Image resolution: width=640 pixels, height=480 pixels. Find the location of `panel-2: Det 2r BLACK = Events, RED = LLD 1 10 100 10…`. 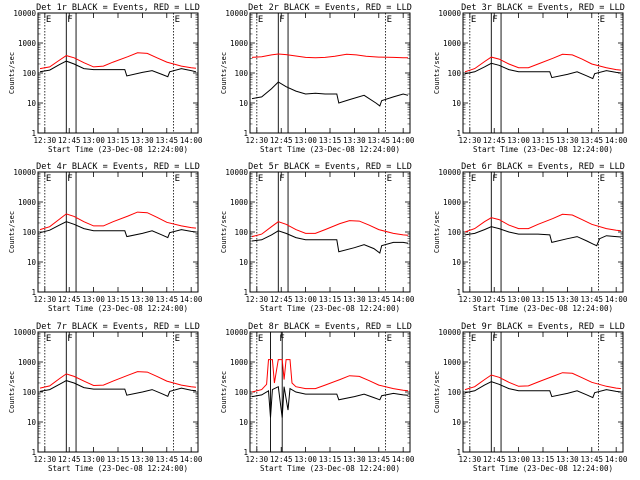

panel-2: Det 2r BLACK = Events, RED = LLD 1 10 100 10… is located at coordinates (317, 78).